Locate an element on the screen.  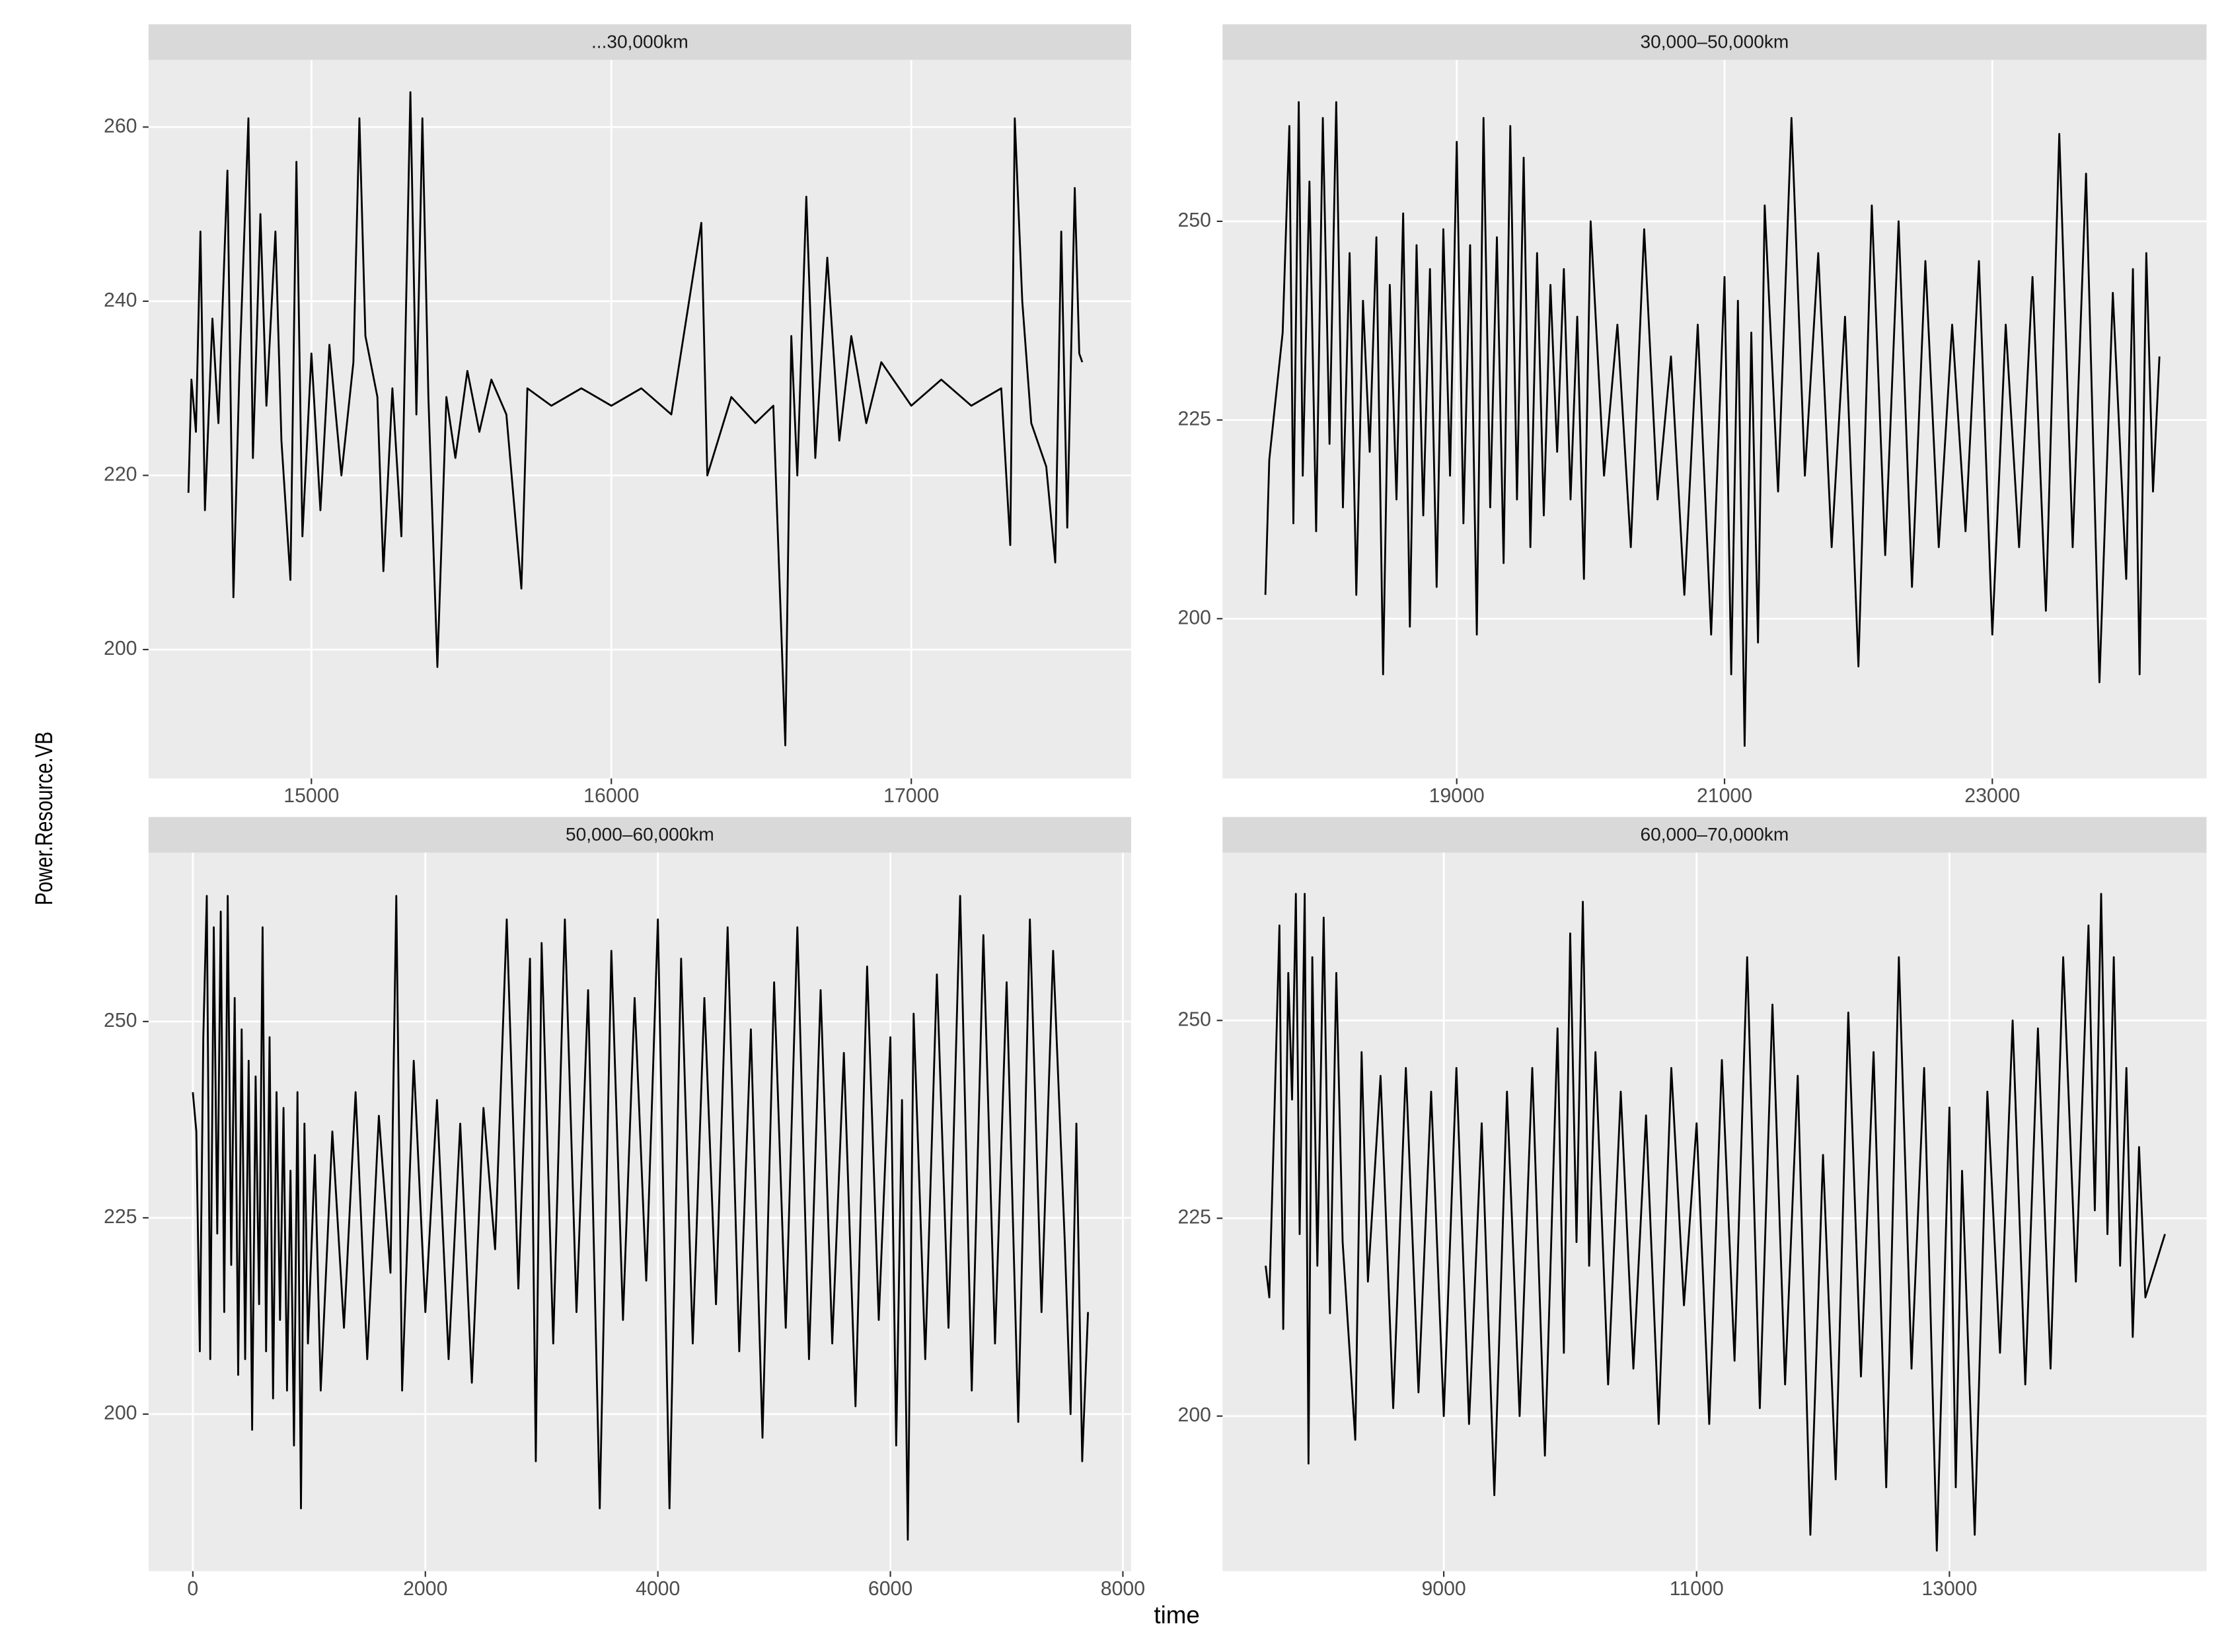
x-tick-label: 4000 is located at coordinates (658, 1589).